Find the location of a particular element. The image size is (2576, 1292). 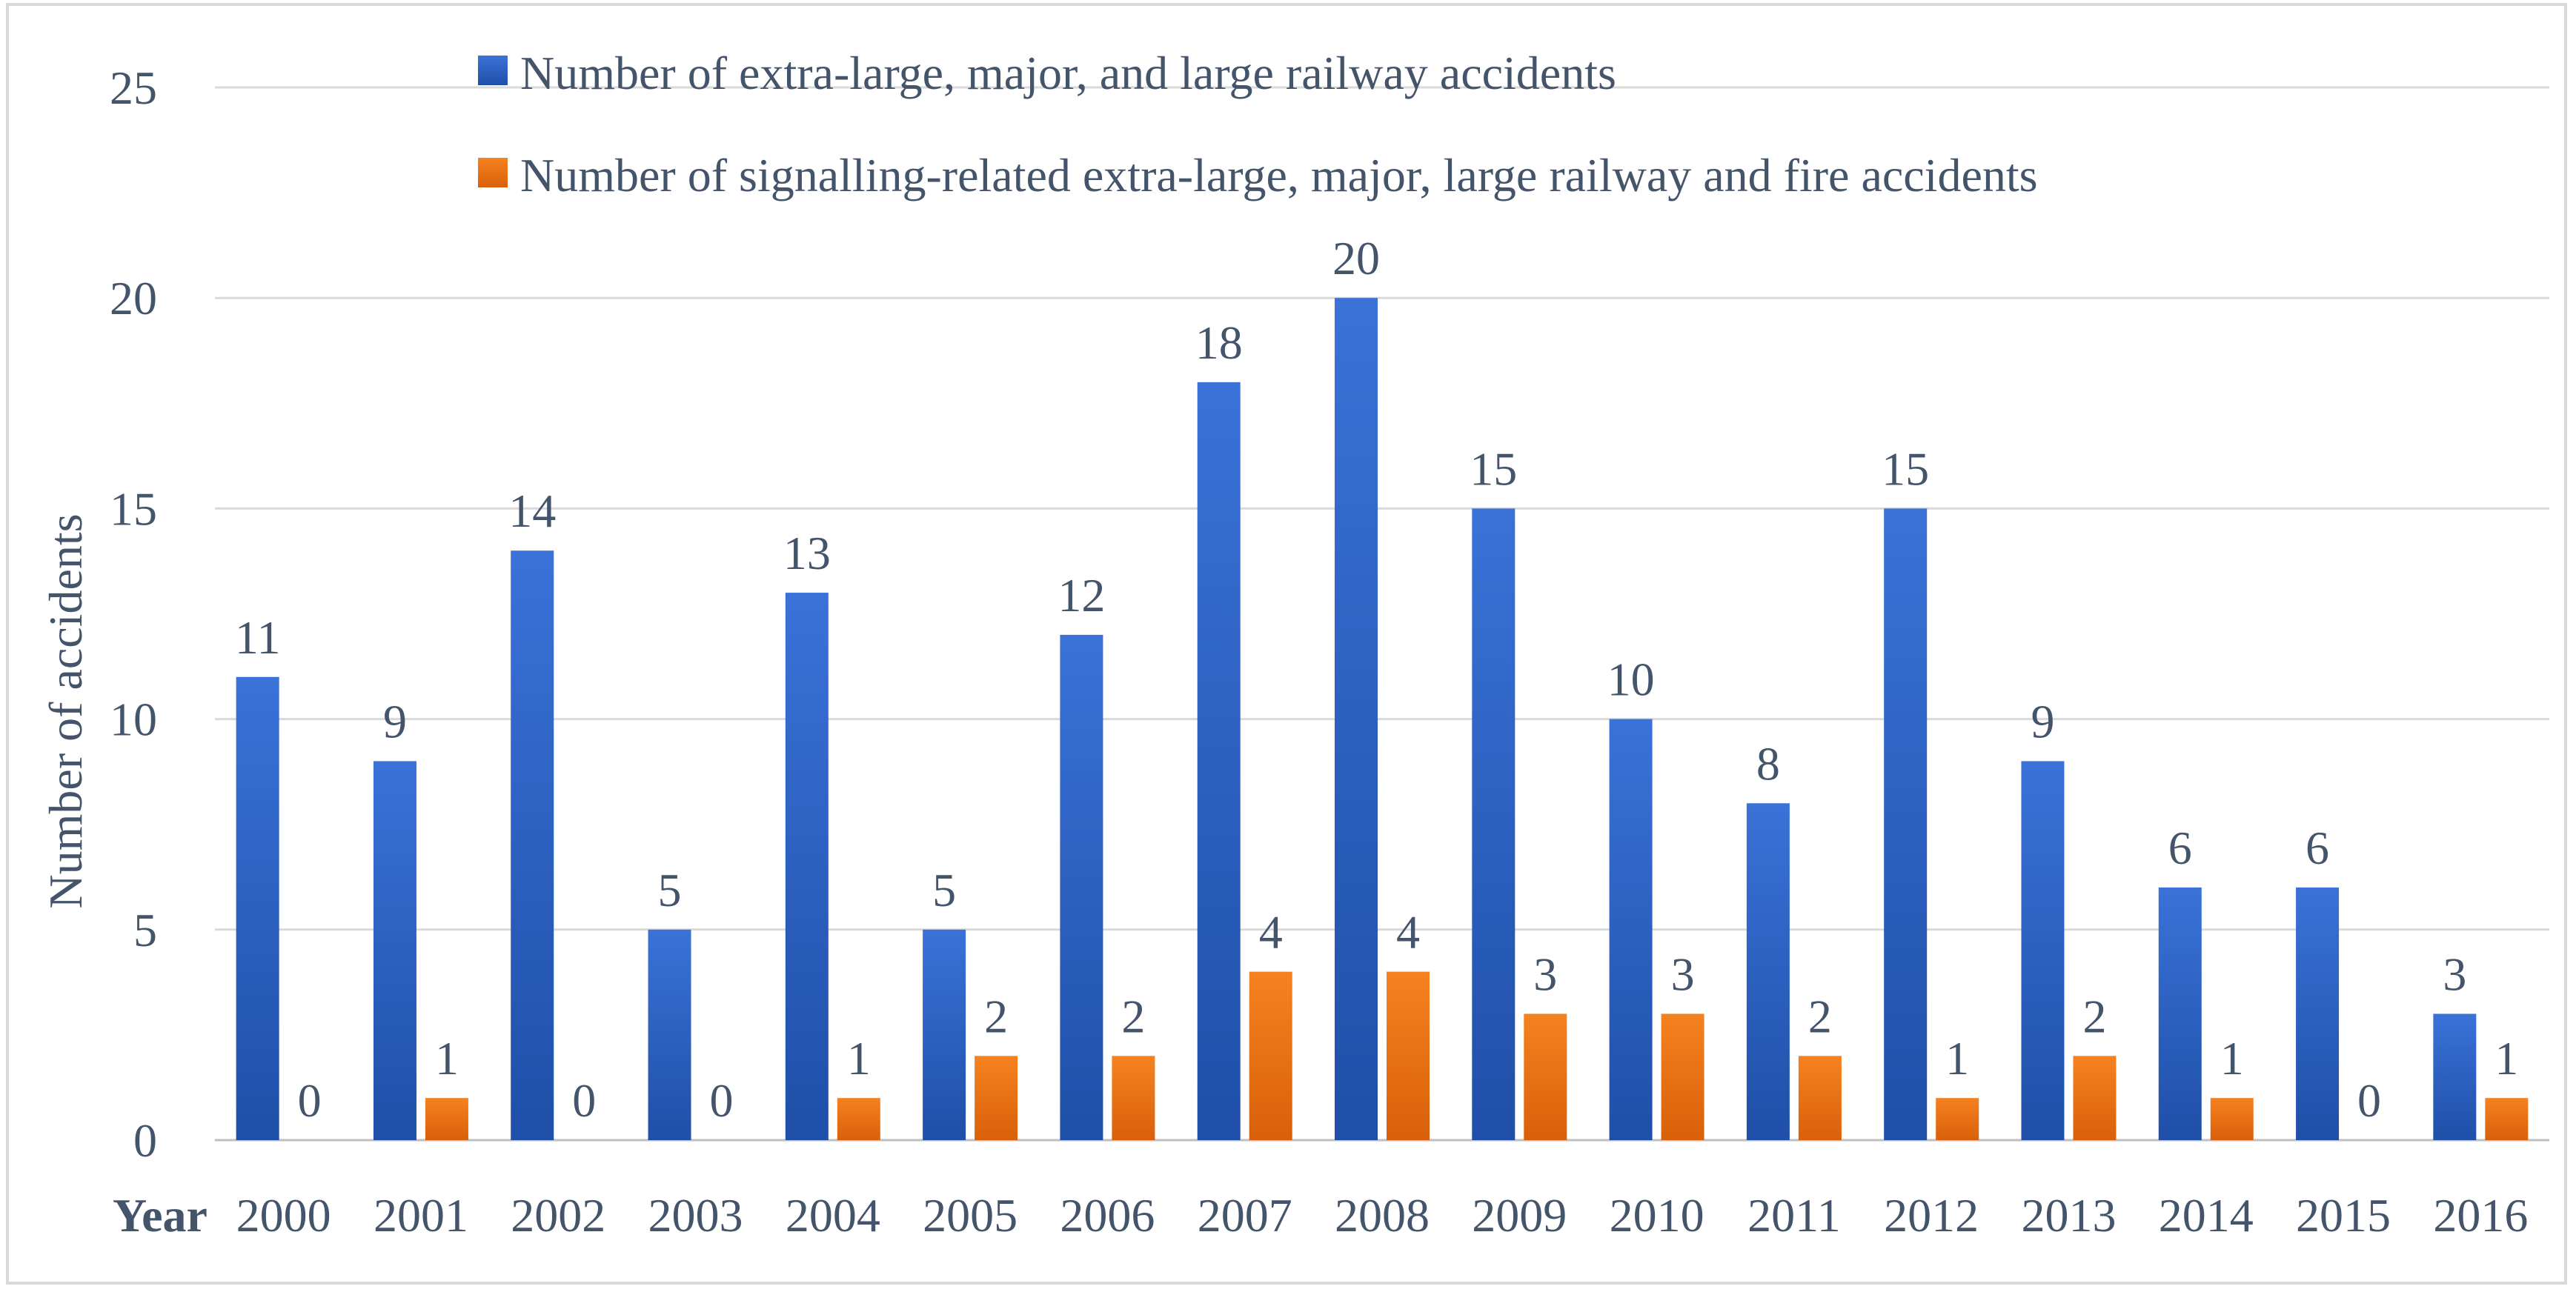

x-tick-label: 2009 is located at coordinates (1519, 1215).